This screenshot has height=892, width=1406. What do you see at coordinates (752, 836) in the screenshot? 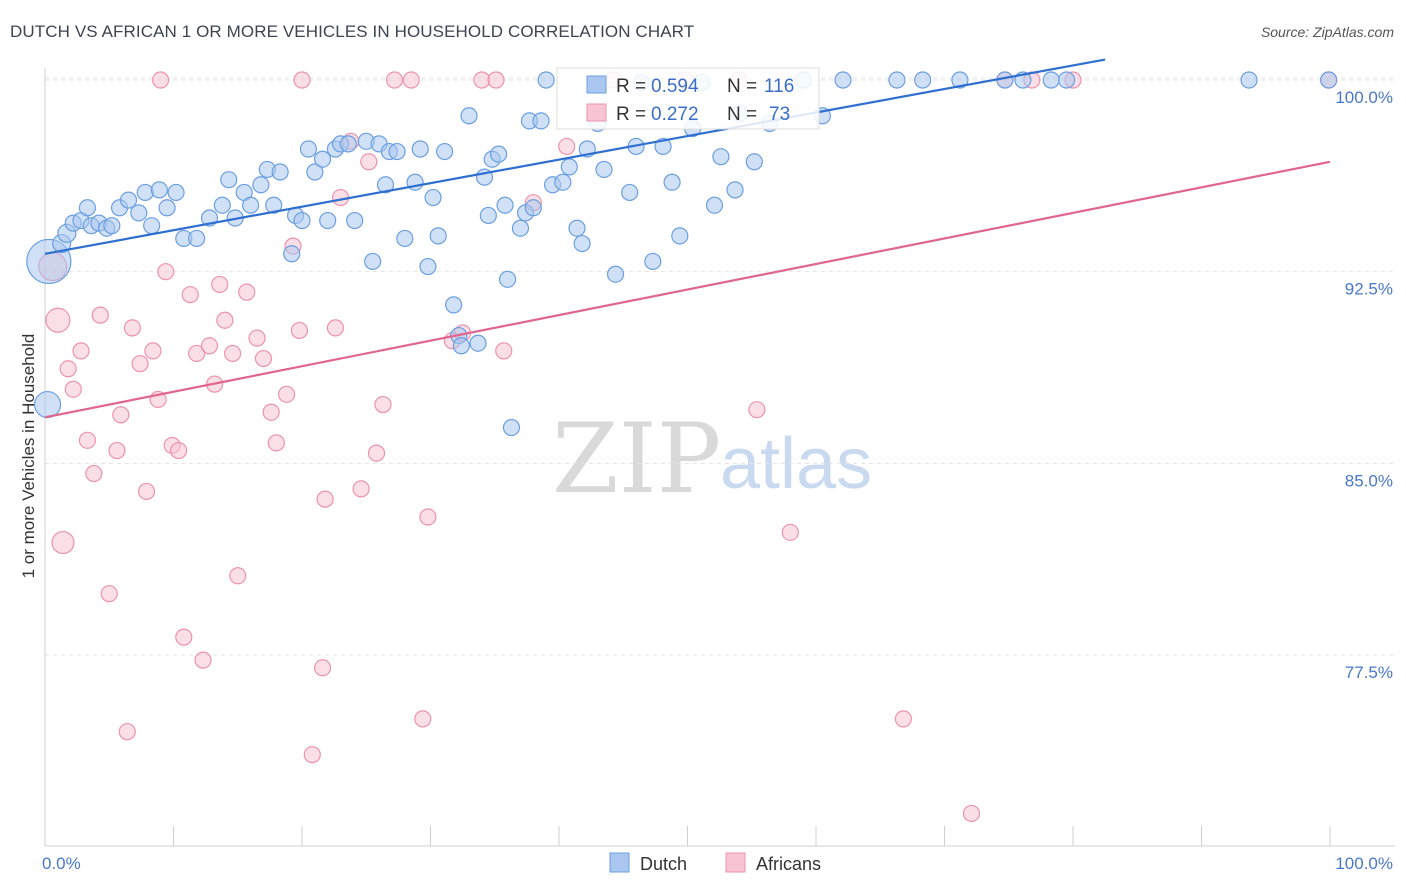
I see `x-axis-ticks` at bounding box center [752, 836].